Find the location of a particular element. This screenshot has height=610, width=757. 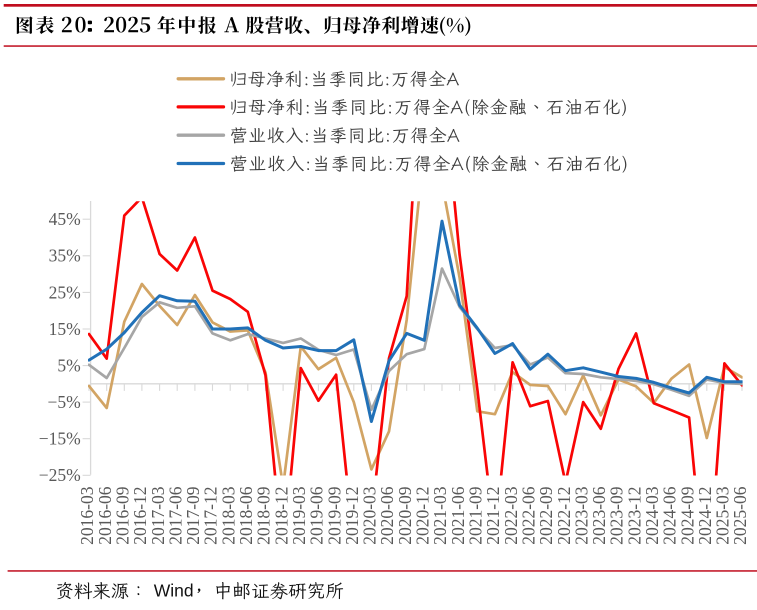

svg-text: 2019-03 is located at coordinates (299, 515).